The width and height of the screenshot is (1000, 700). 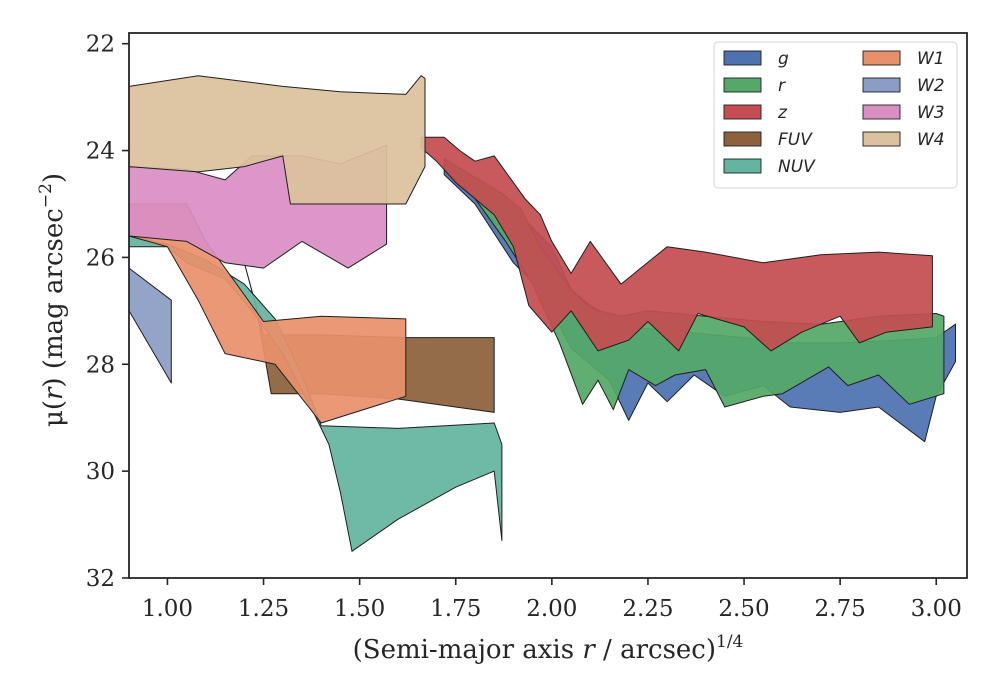 I want to click on x-tick-label: 2.50, so click(x=743, y=609).